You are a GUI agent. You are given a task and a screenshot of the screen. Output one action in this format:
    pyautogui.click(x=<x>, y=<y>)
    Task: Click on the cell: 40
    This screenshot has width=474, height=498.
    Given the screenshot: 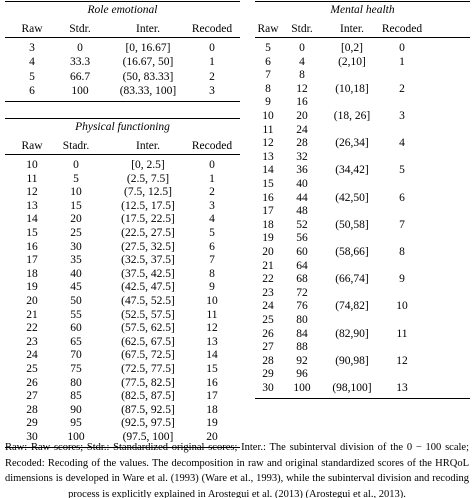 What is the action you would take?
    pyautogui.click(x=302, y=184)
    